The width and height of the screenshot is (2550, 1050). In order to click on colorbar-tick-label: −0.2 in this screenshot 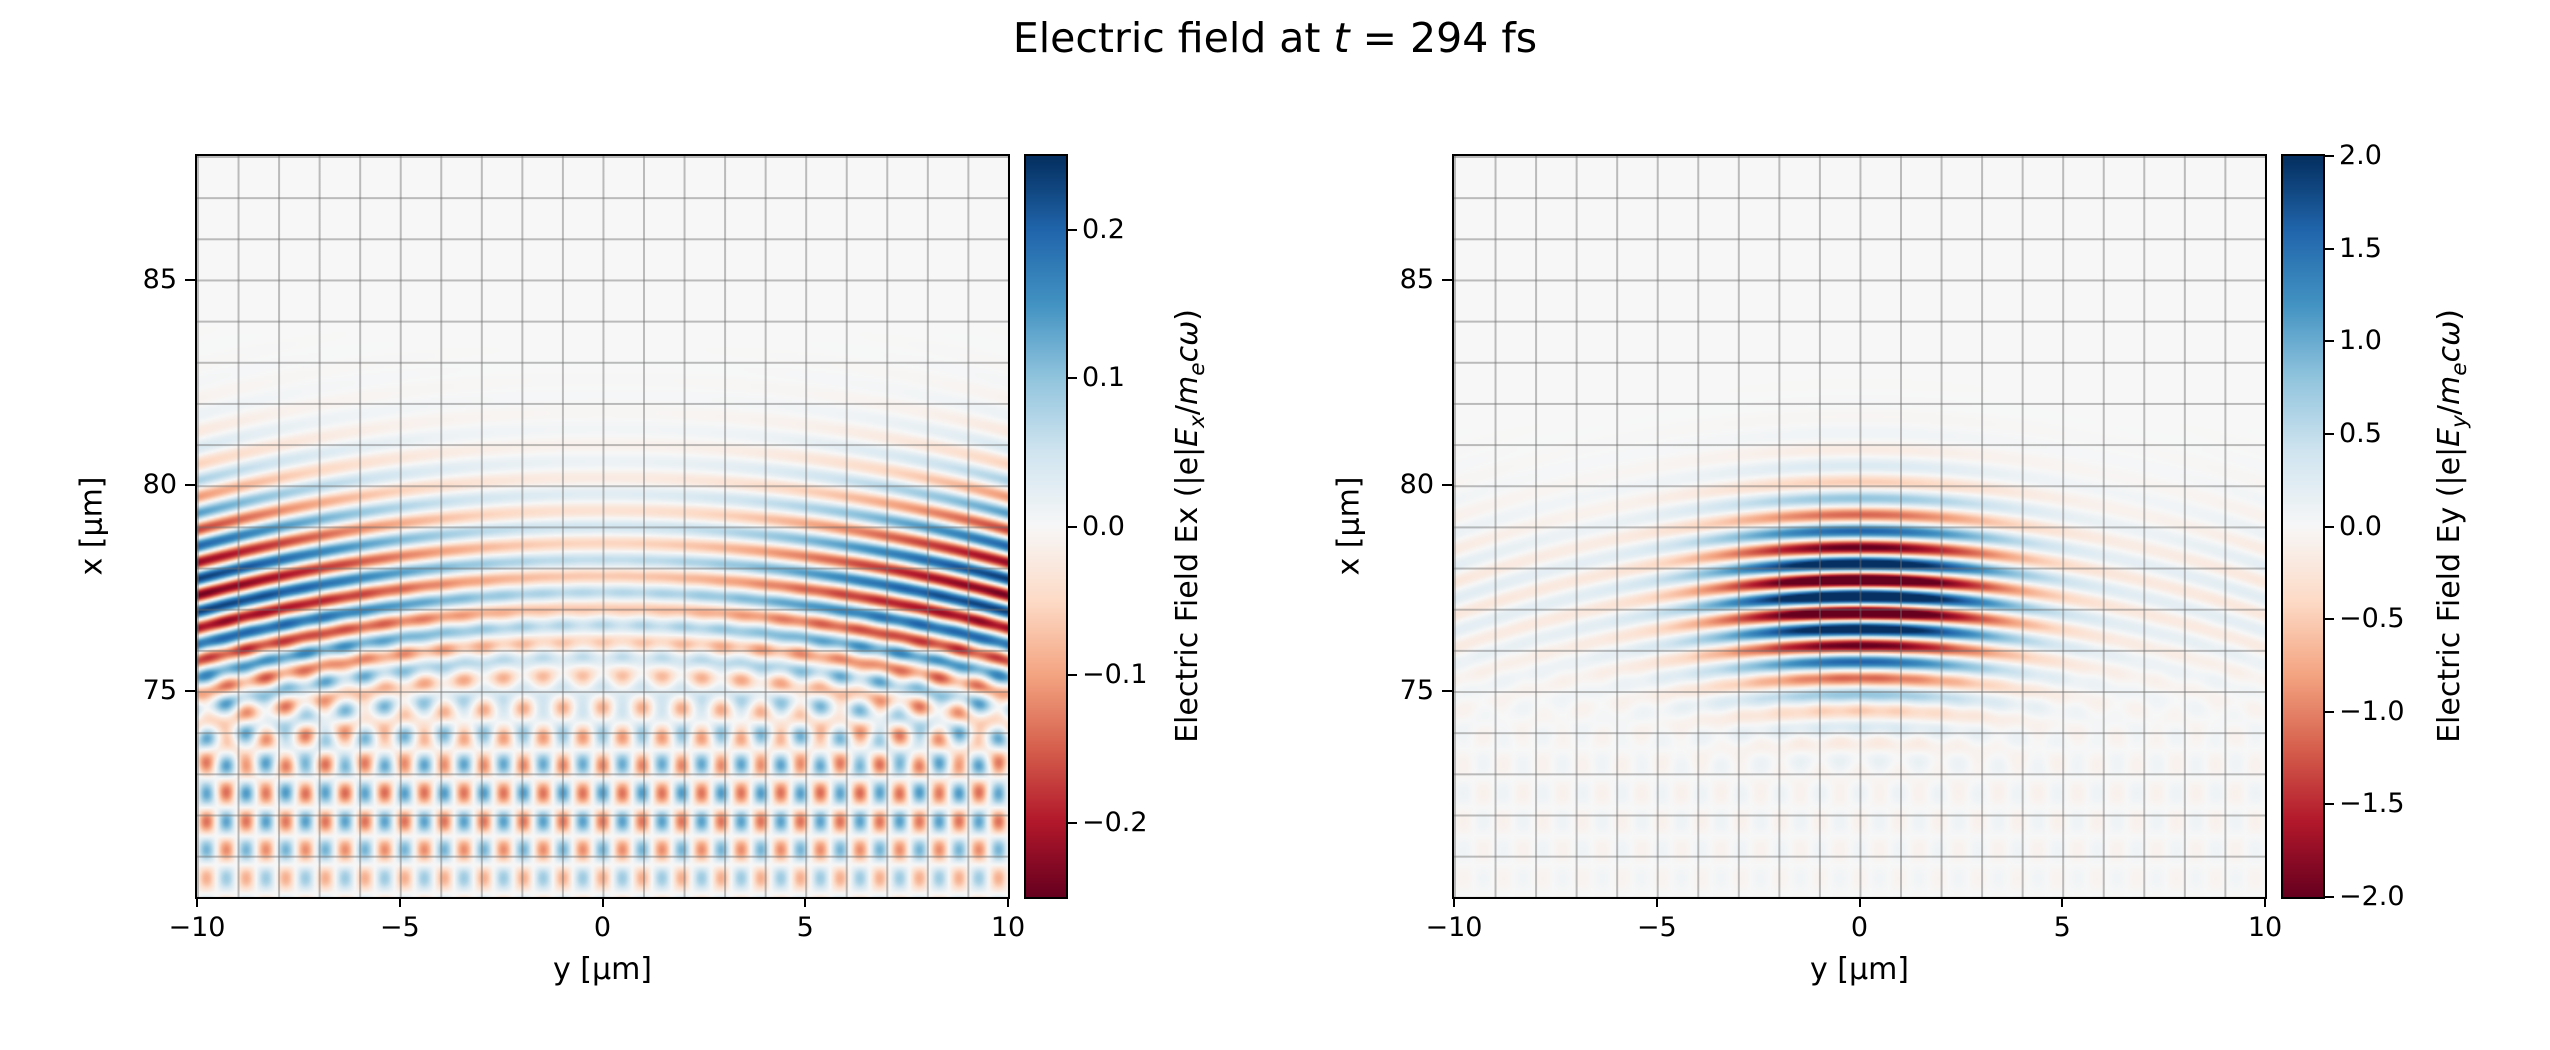, I will do `click(1115, 822)`.